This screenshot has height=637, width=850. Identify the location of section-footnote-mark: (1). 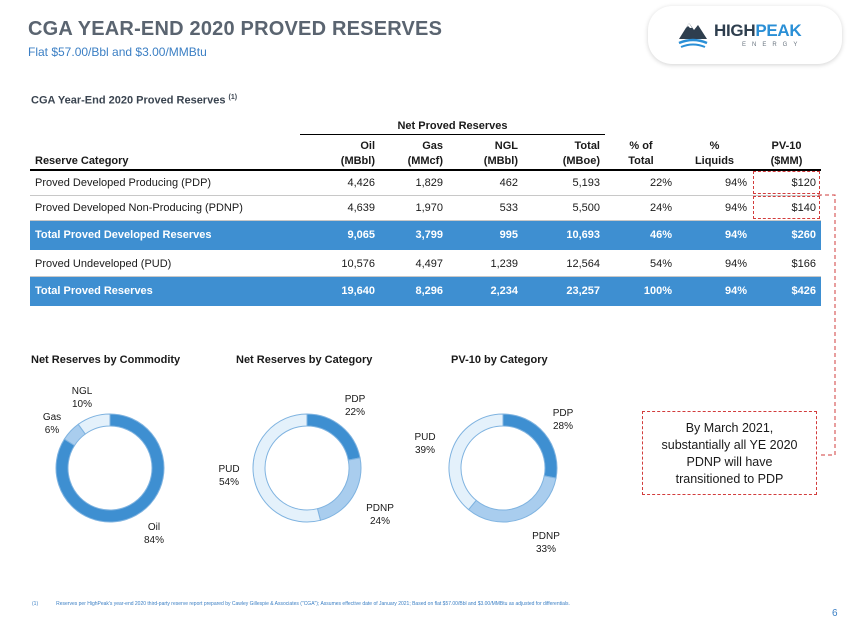
(233, 97).